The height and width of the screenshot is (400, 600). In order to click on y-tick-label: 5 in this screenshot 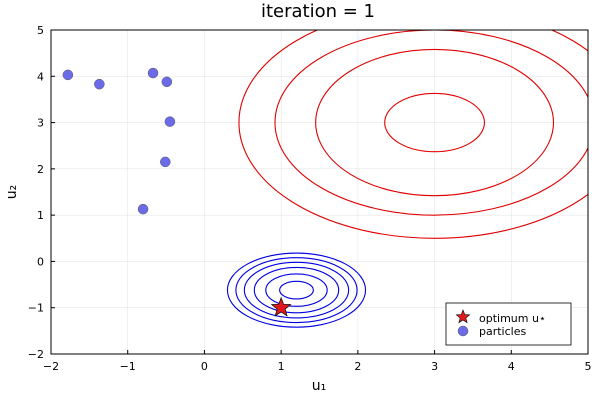, I will do `click(40, 30)`.